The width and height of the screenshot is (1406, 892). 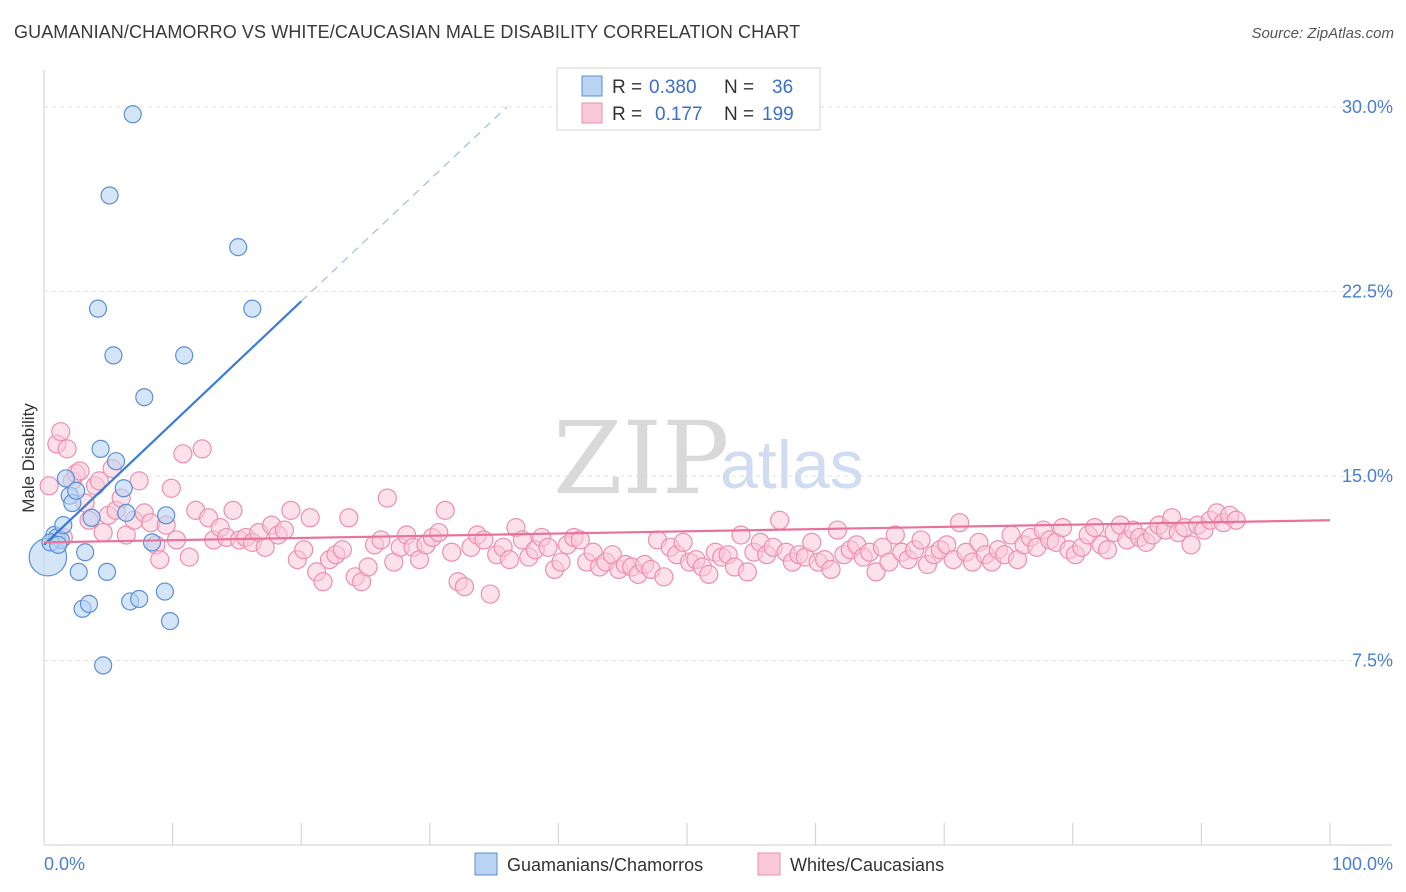 What do you see at coordinates (64, 864) in the screenshot?
I see `x-tick-label-0: 0.0%` at bounding box center [64, 864].